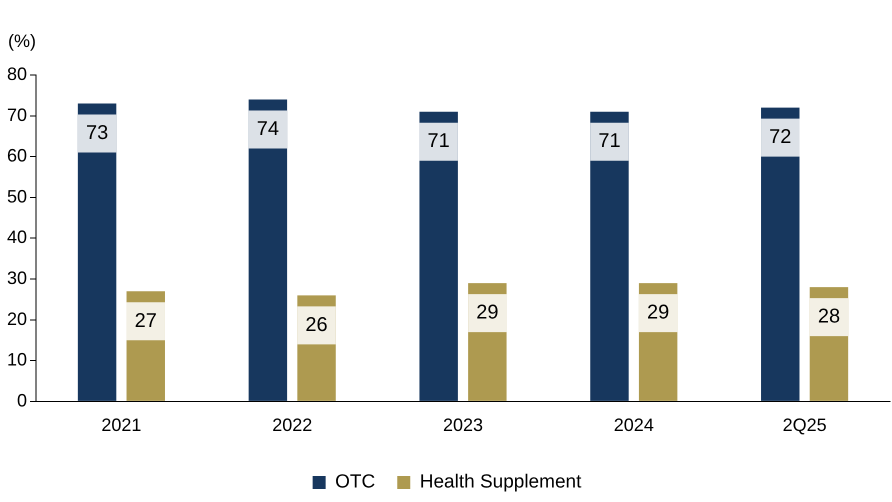 This screenshot has width=892, height=502. I want to click on x-tick-label: 2023, so click(463, 425).